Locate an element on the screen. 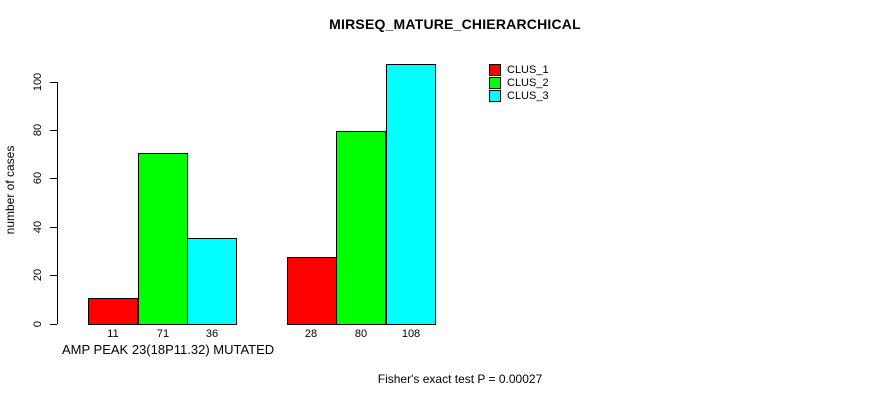 This screenshot has width=890, height=400. y-tick-label: 0 is located at coordinates (38, 324).